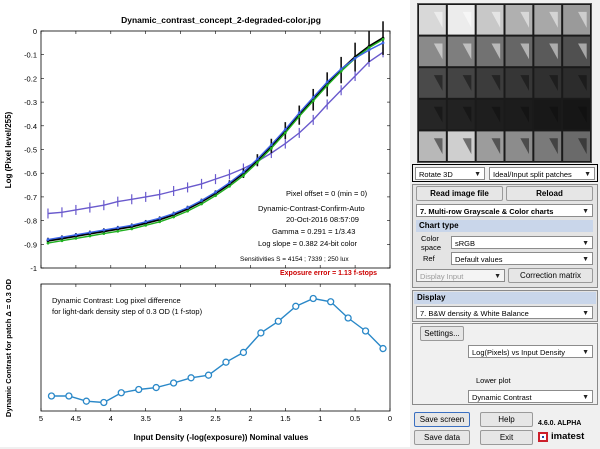  I want to click on lower-plot-select: Dynamic Contrast ▼, so click(530, 396).